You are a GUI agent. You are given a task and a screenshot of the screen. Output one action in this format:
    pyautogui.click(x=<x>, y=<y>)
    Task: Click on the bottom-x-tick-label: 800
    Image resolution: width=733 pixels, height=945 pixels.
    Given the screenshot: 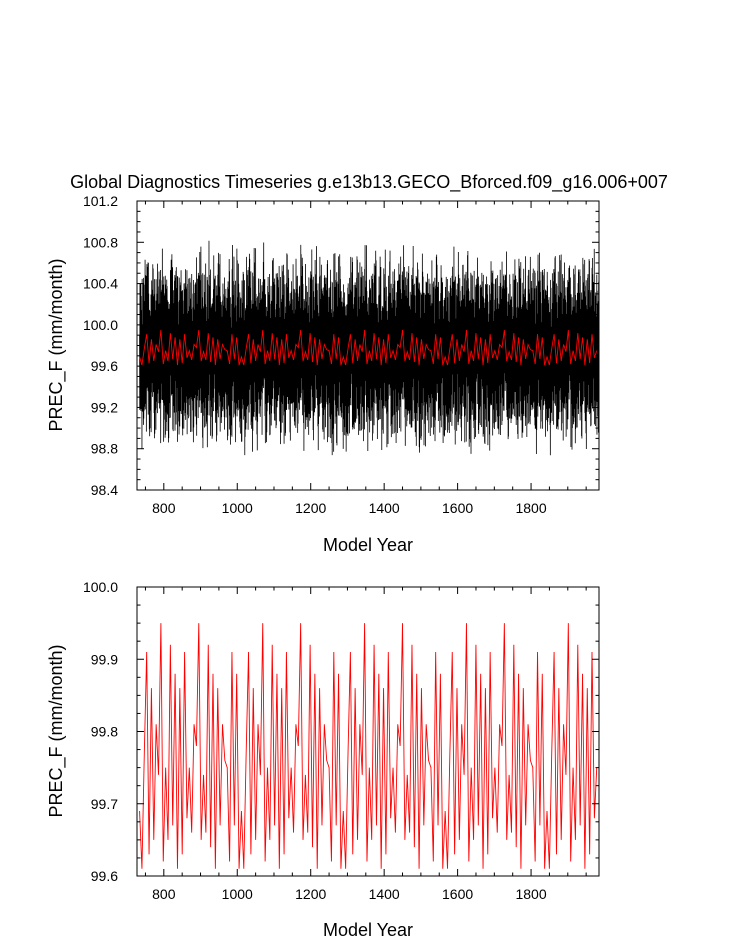 What is the action you would take?
    pyautogui.click(x=164, y=894)
    